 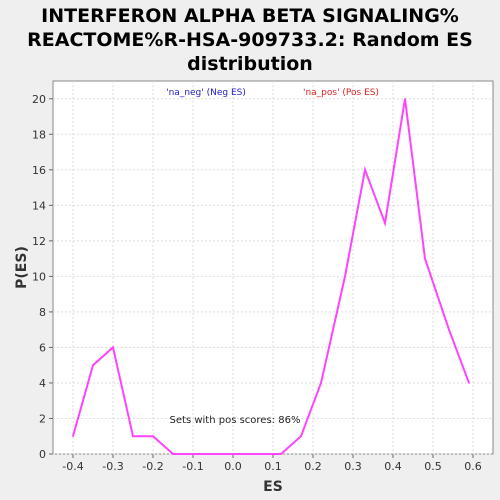 I want to click on y-tick-label: 4, so click(x=42, y=383).